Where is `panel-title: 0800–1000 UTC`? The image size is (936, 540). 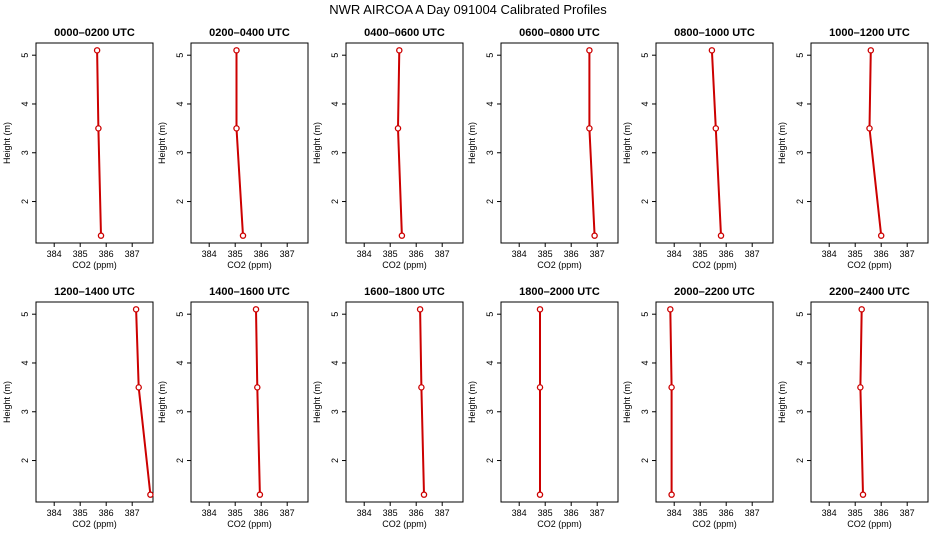 panel-title: 0800–1000 UTC is located at coordinates (714, 33).